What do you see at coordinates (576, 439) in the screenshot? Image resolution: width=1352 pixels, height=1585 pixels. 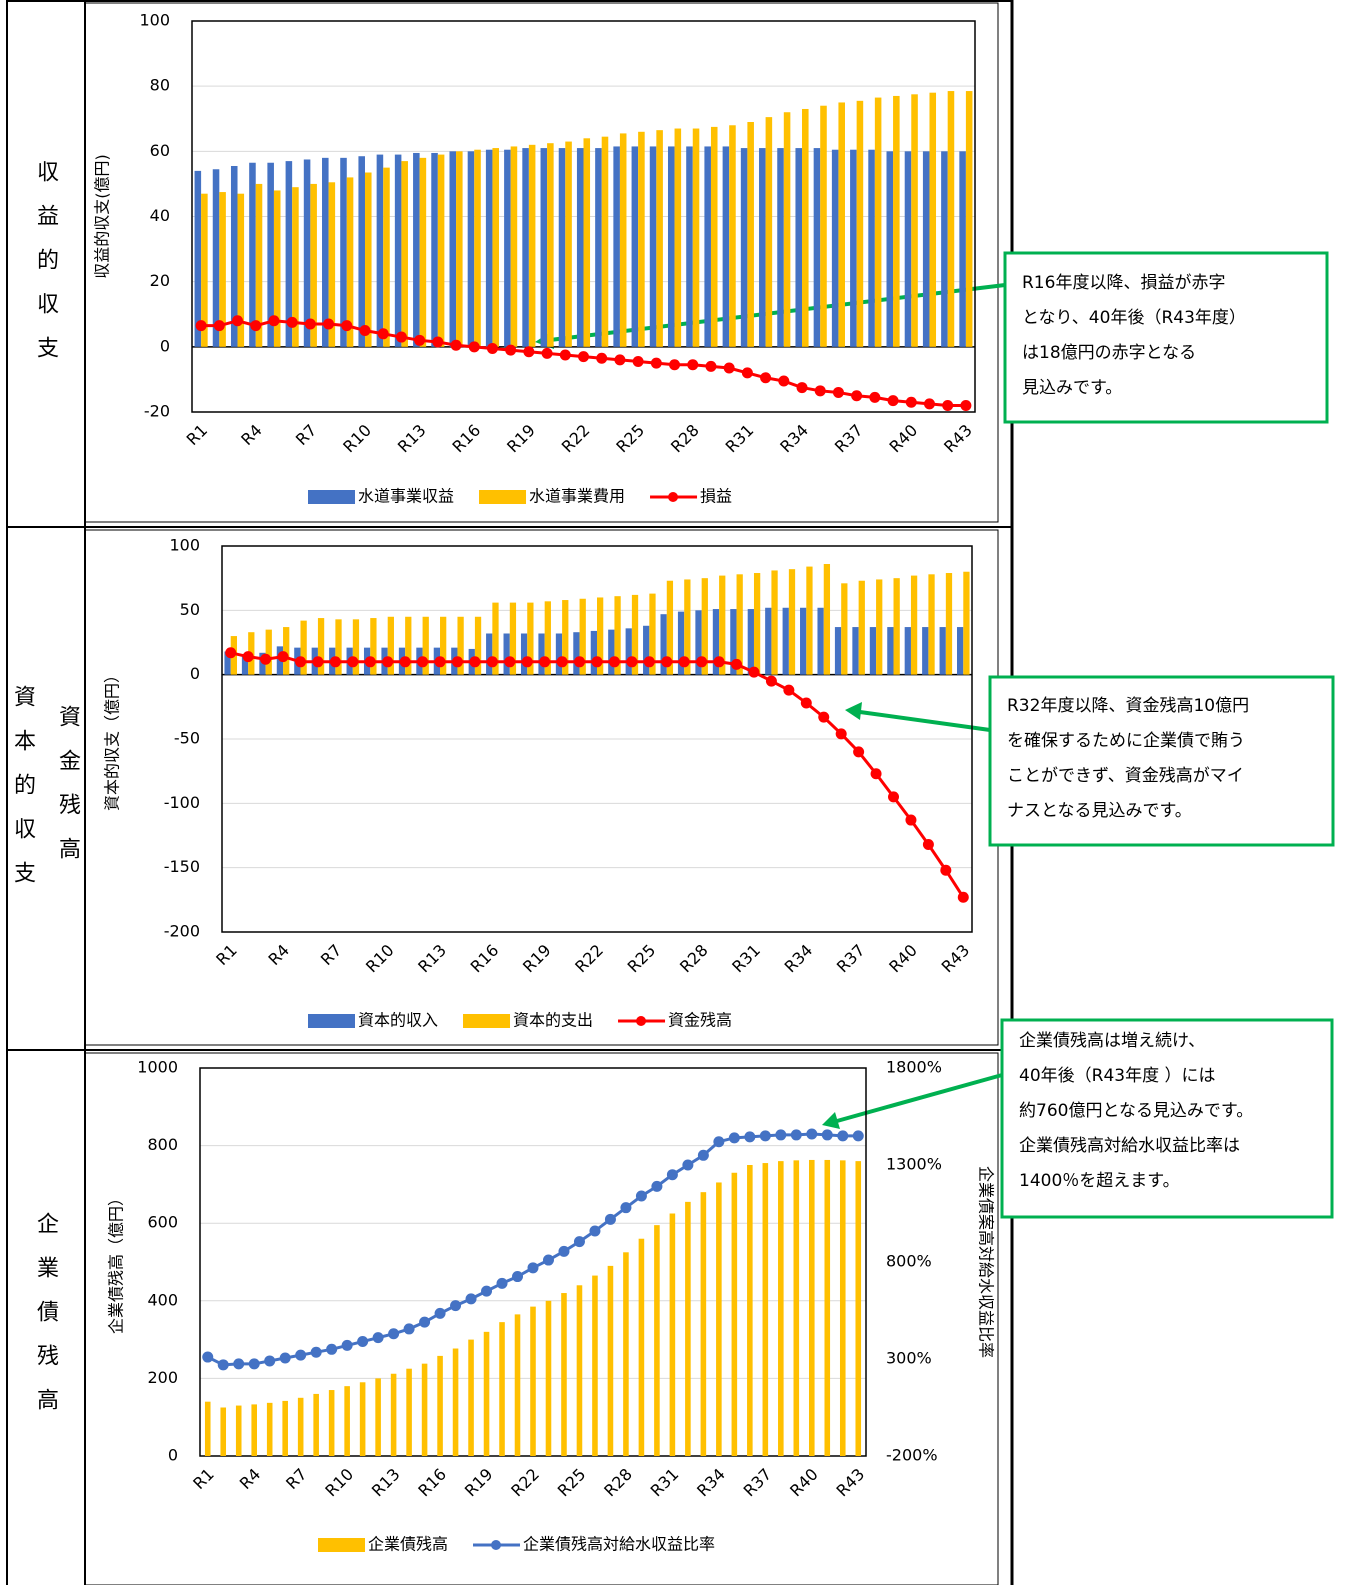 I see `x-tick-label: R22` at bounding box center [576, 439].